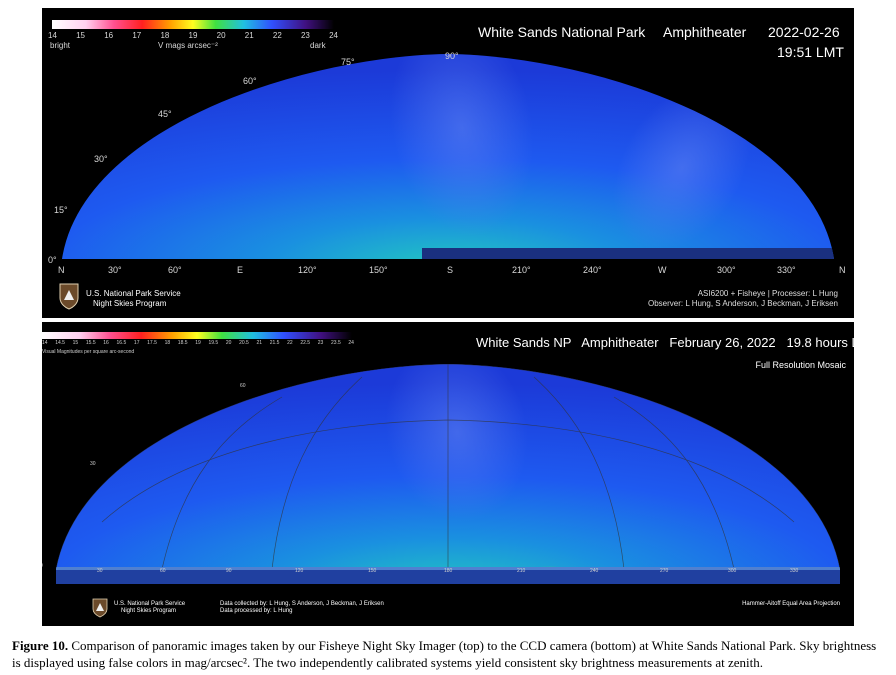 Image resolution: width=896 pixels, height=675 pixels. Describe the element at coordinates (60, 343) in the screenshot. I see `magnitude-tick: 14.5` at that location.